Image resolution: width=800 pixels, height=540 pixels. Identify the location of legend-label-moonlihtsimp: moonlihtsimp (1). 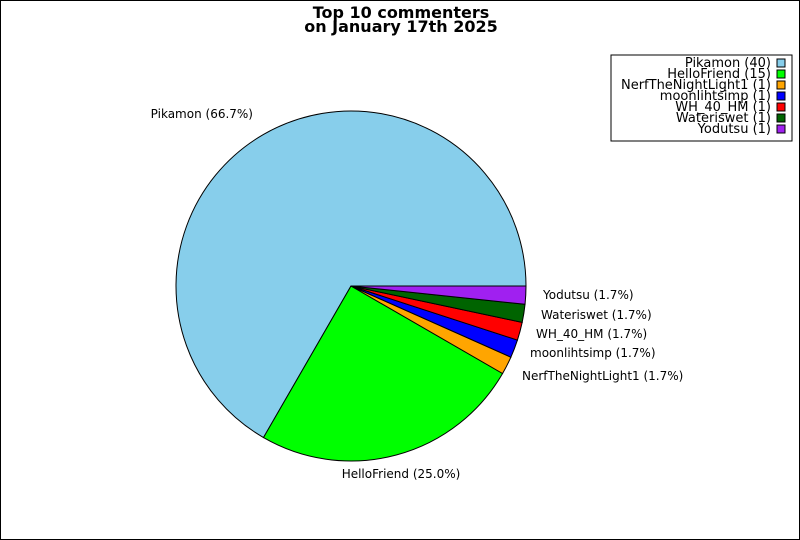
(715, 96).